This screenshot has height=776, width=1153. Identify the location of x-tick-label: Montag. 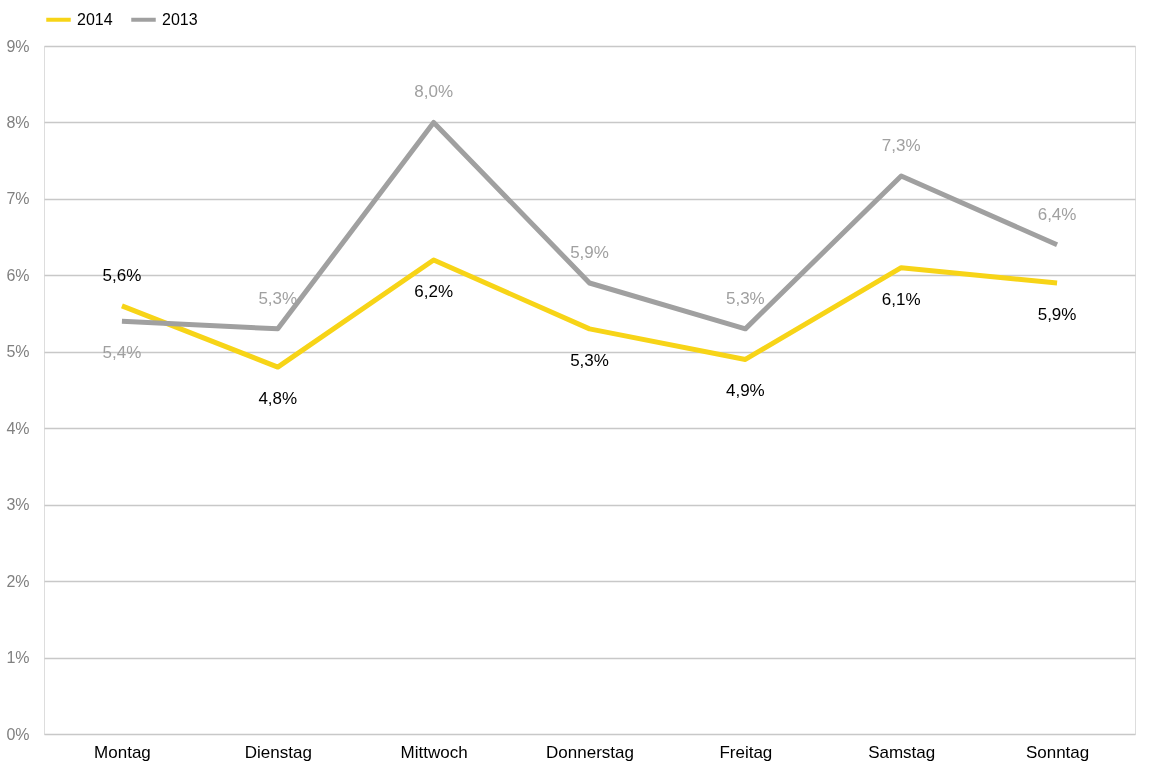
(122, 752).